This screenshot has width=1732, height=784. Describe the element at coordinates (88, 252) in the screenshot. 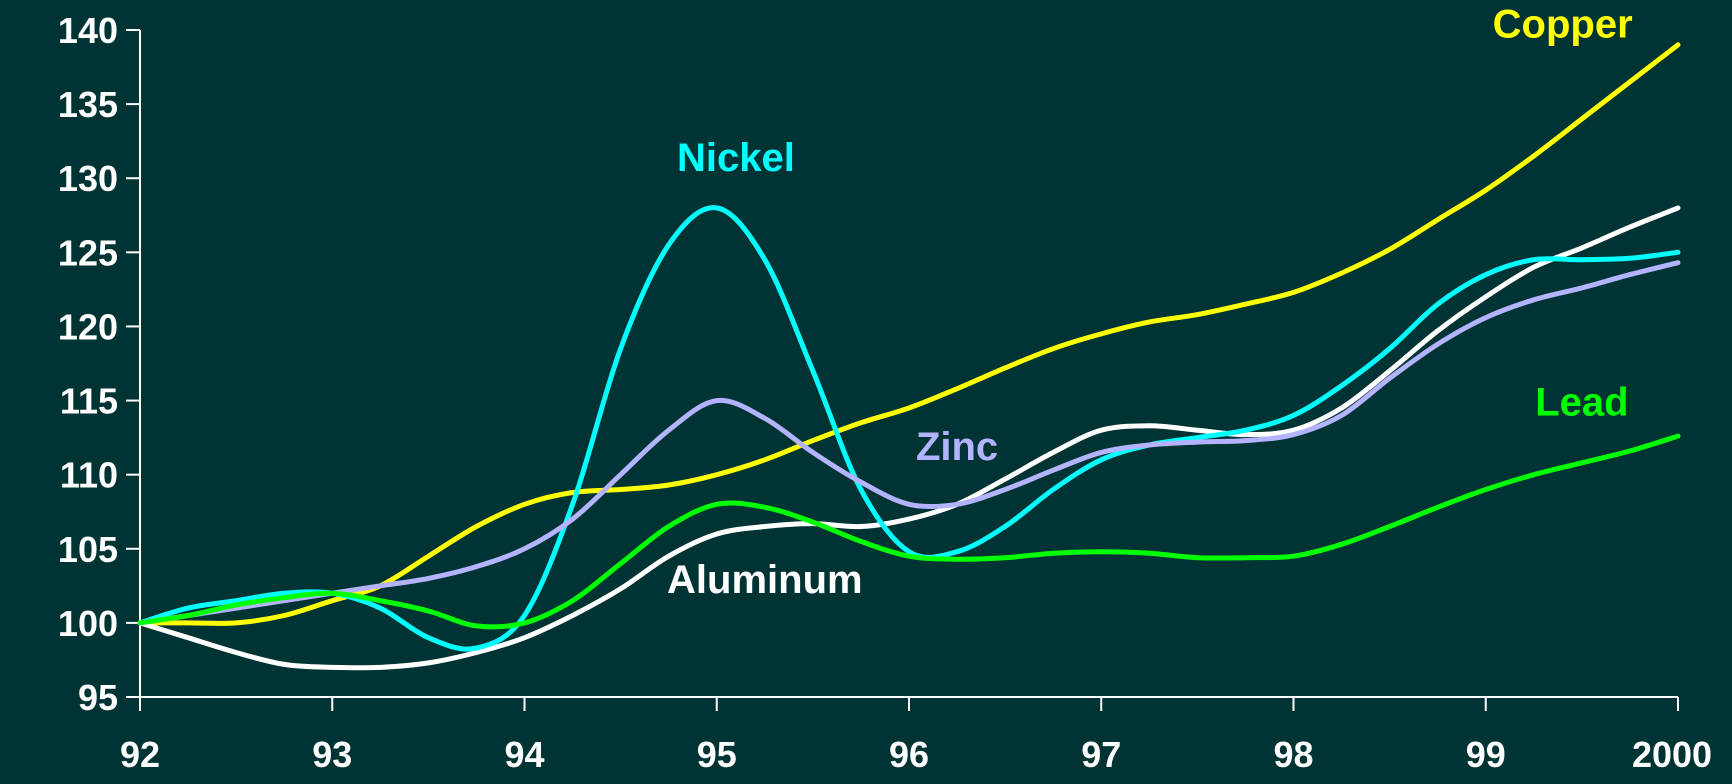

I see `y-tick-label: 125` at that location.